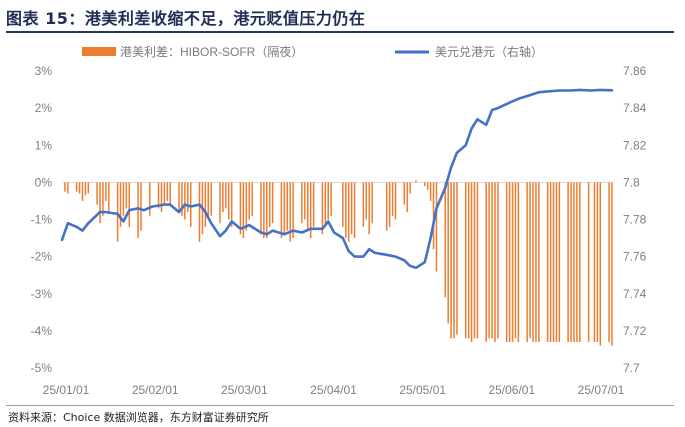  What do you see at coordinates (489, 51) in the screenshot?
I see `legend-label-fx: 美元兑港元（右轴）` at bounding box center [489, 51].